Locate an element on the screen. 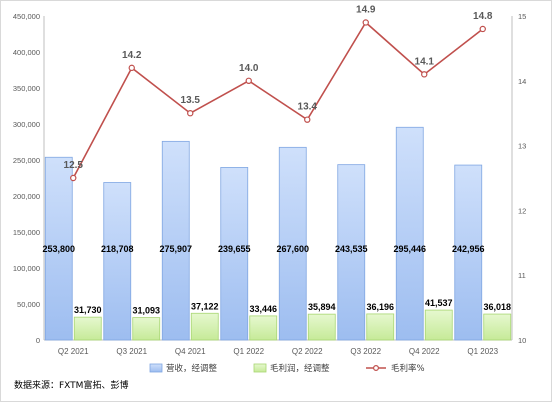 Image resolution: width=554 pixels, height=404 pixels. y-right-tick-label: 10 is located at coordinates (522, 340).